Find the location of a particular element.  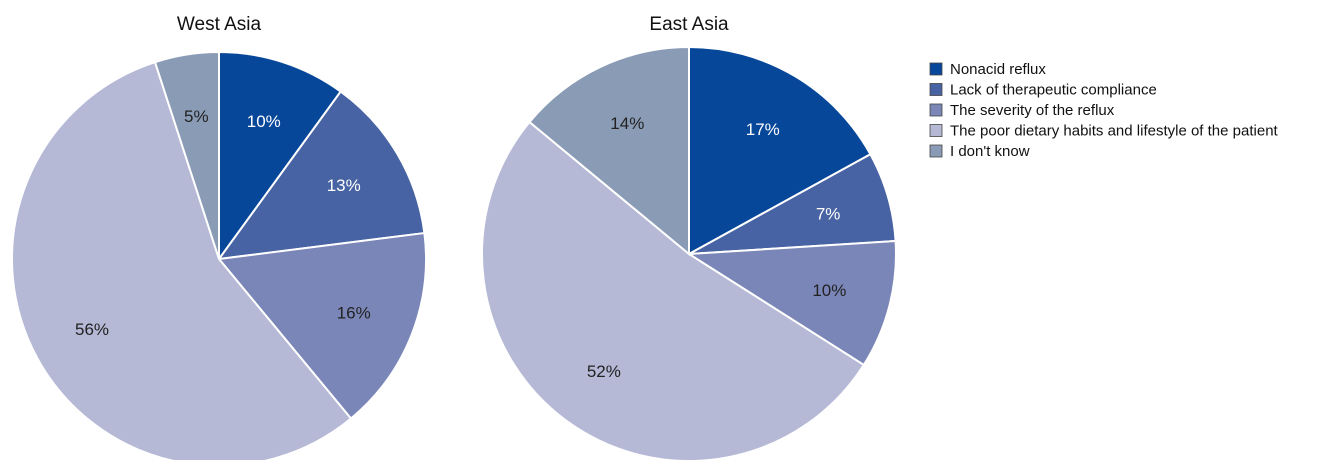

legend-item-lack-of-therapeutic-compliance: Lack of therapeutic compliance is located at coordinates (1043, 90).